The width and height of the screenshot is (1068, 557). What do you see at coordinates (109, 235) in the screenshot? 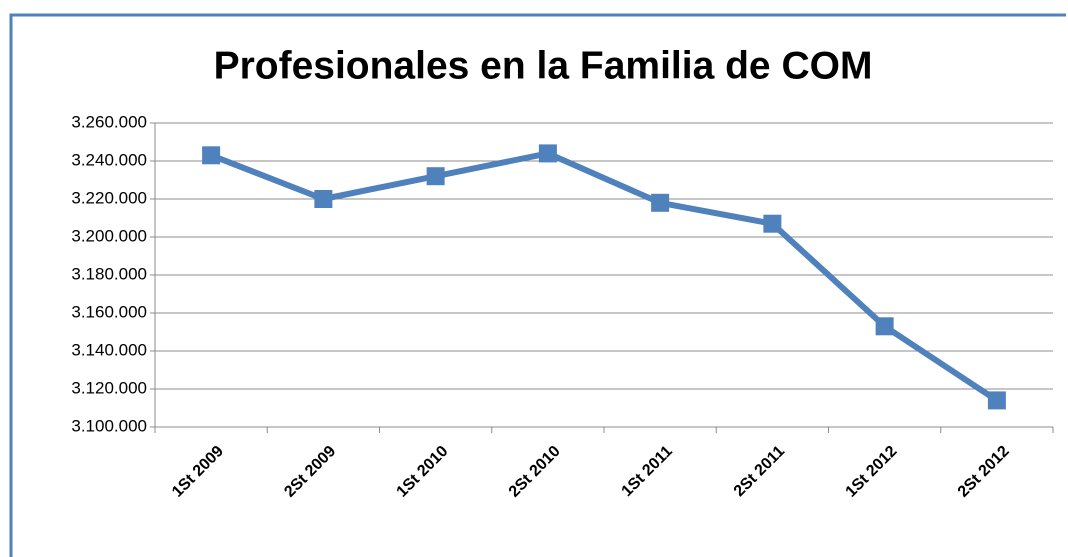
I see `y-tick-label: 3.200.000` at bounding box center [109, 235].